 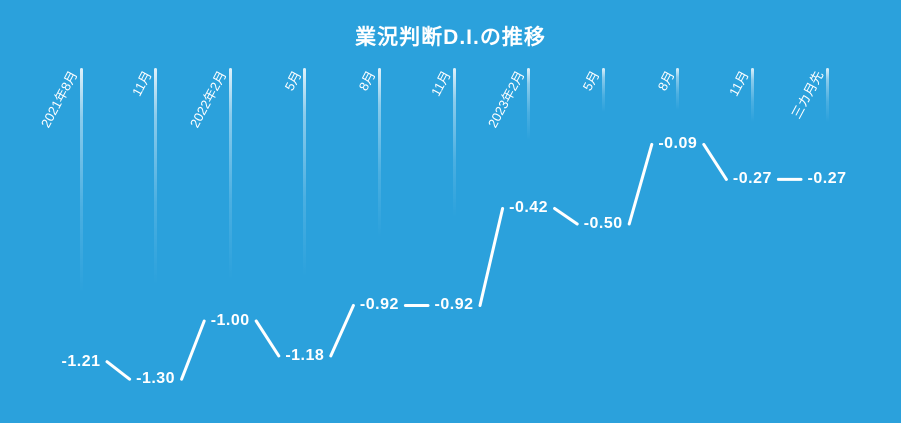 What do you see at coordinates (678, 144) in the screenshot?
I see `data-label: -0.09` at bounding box center [678, 144].